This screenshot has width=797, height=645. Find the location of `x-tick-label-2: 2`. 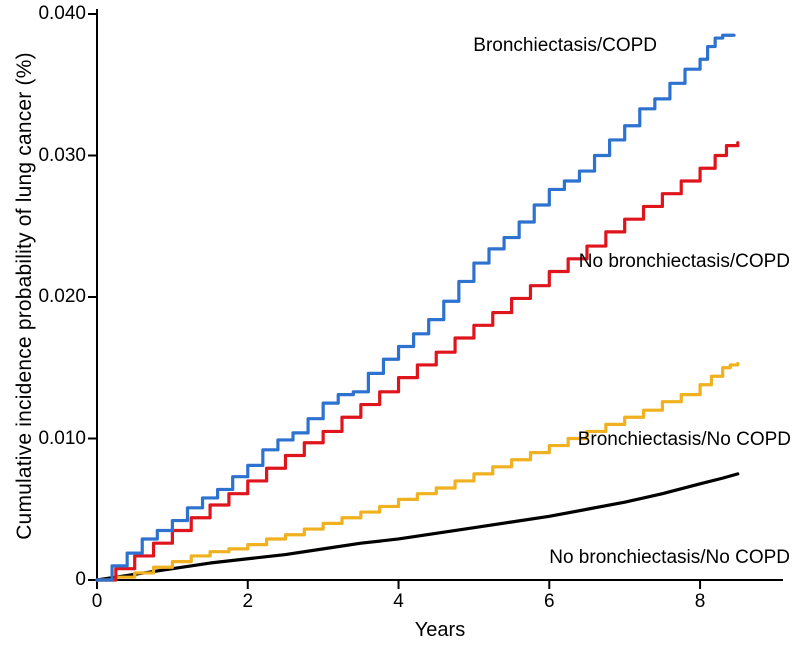

x-tick-label-2: 2 is located at coordinates (248, 601).